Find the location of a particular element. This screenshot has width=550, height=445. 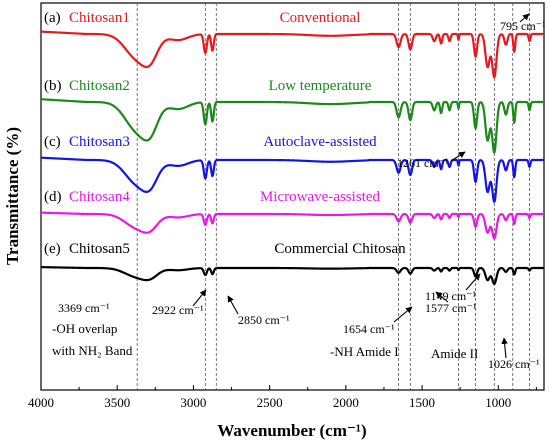

series-tag-e: (e) is located at coordinates (52, 249).